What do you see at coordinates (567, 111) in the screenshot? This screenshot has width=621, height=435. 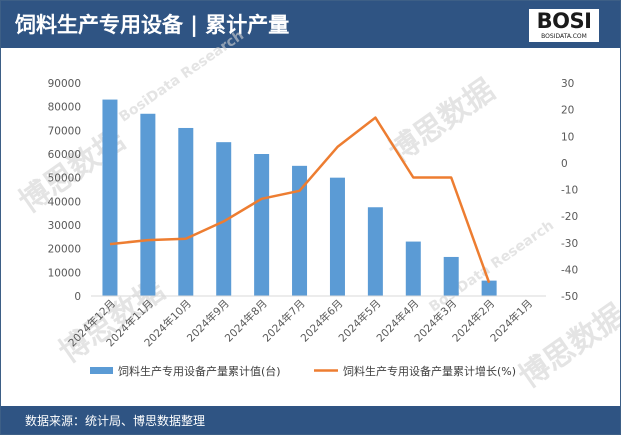 I see `right-tick-label: 20` at bounding box center [567, 111].